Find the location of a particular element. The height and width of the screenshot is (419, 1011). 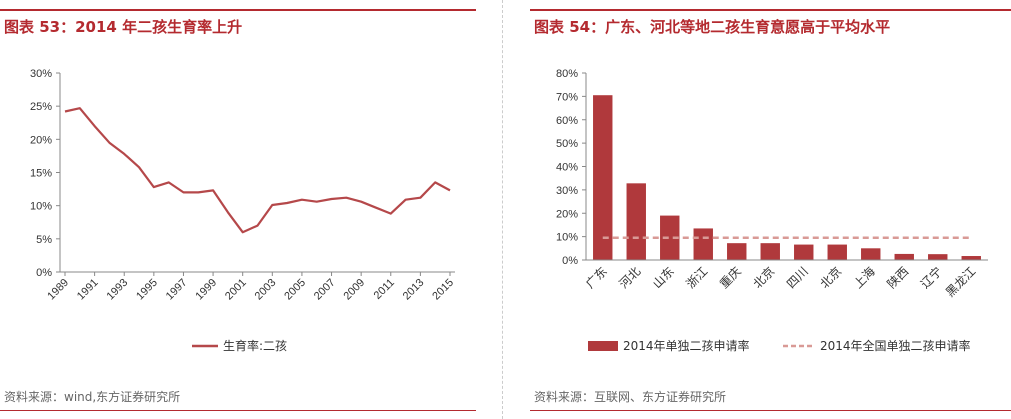

x-tick-label: 广东 is located at coordinates (596, 277).